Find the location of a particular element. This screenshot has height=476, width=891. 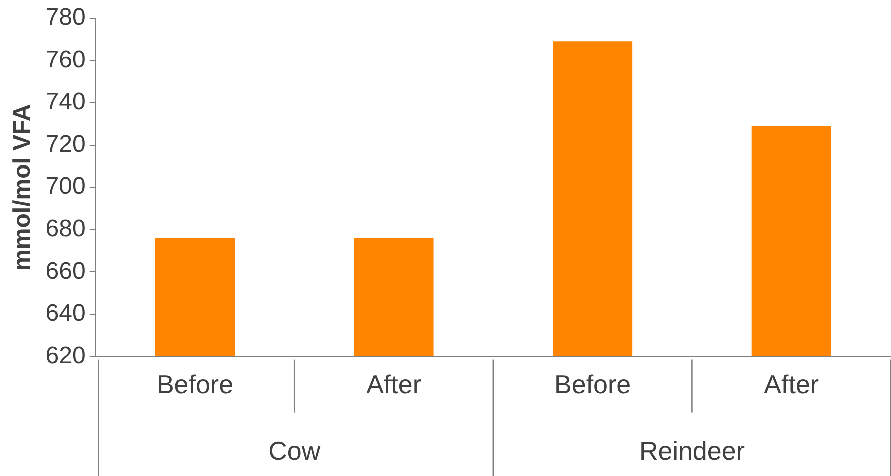

y-tick-label: 700 is located at coordinates (66, 186).